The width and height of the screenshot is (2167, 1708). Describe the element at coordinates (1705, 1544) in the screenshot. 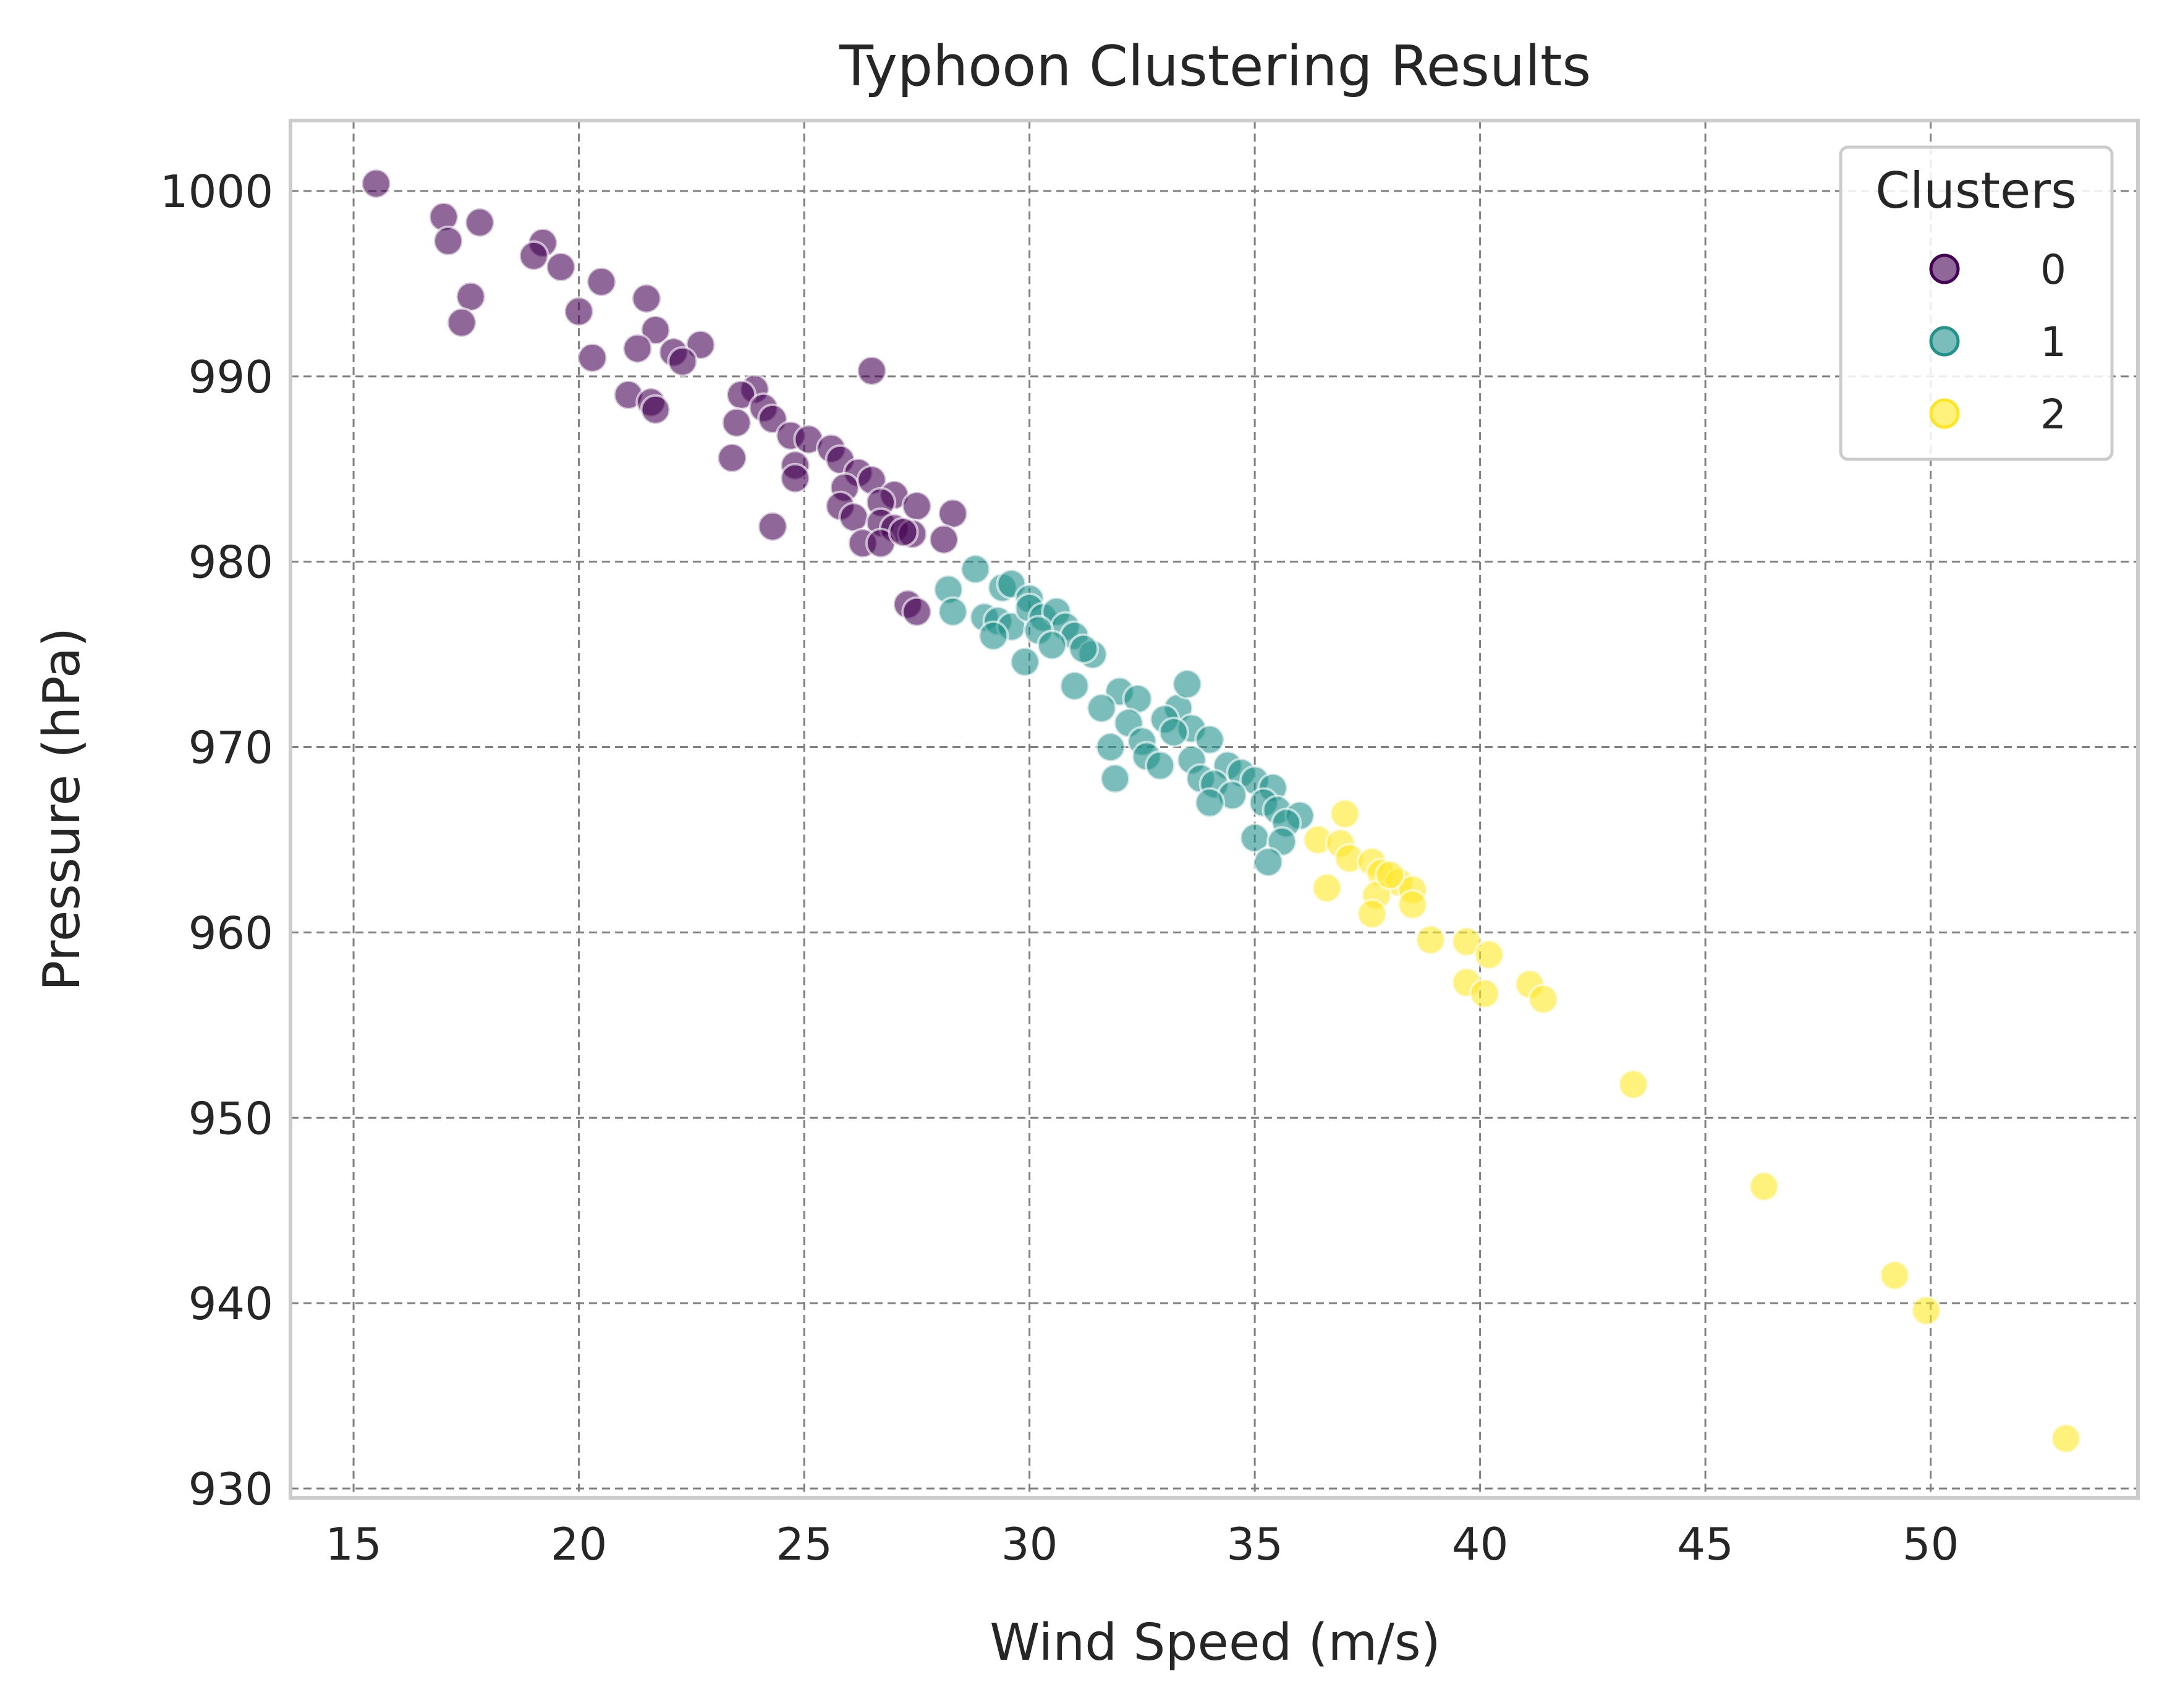

I see `x-tick-label: 45` at that location.